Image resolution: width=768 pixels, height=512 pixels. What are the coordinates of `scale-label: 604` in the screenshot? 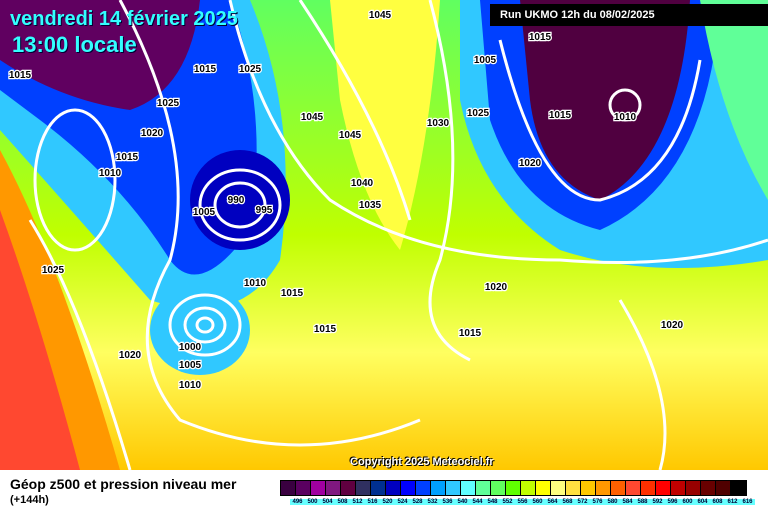 It's located at (702, 502).